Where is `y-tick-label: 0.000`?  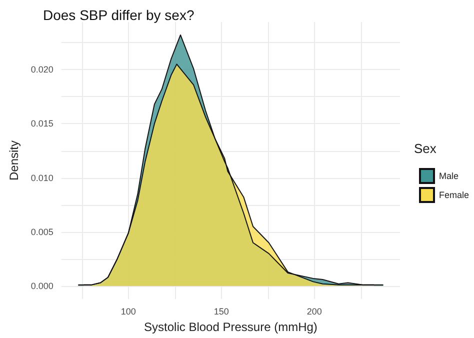
y-tick-label: 0.000 is located at coordinates (42, 286).